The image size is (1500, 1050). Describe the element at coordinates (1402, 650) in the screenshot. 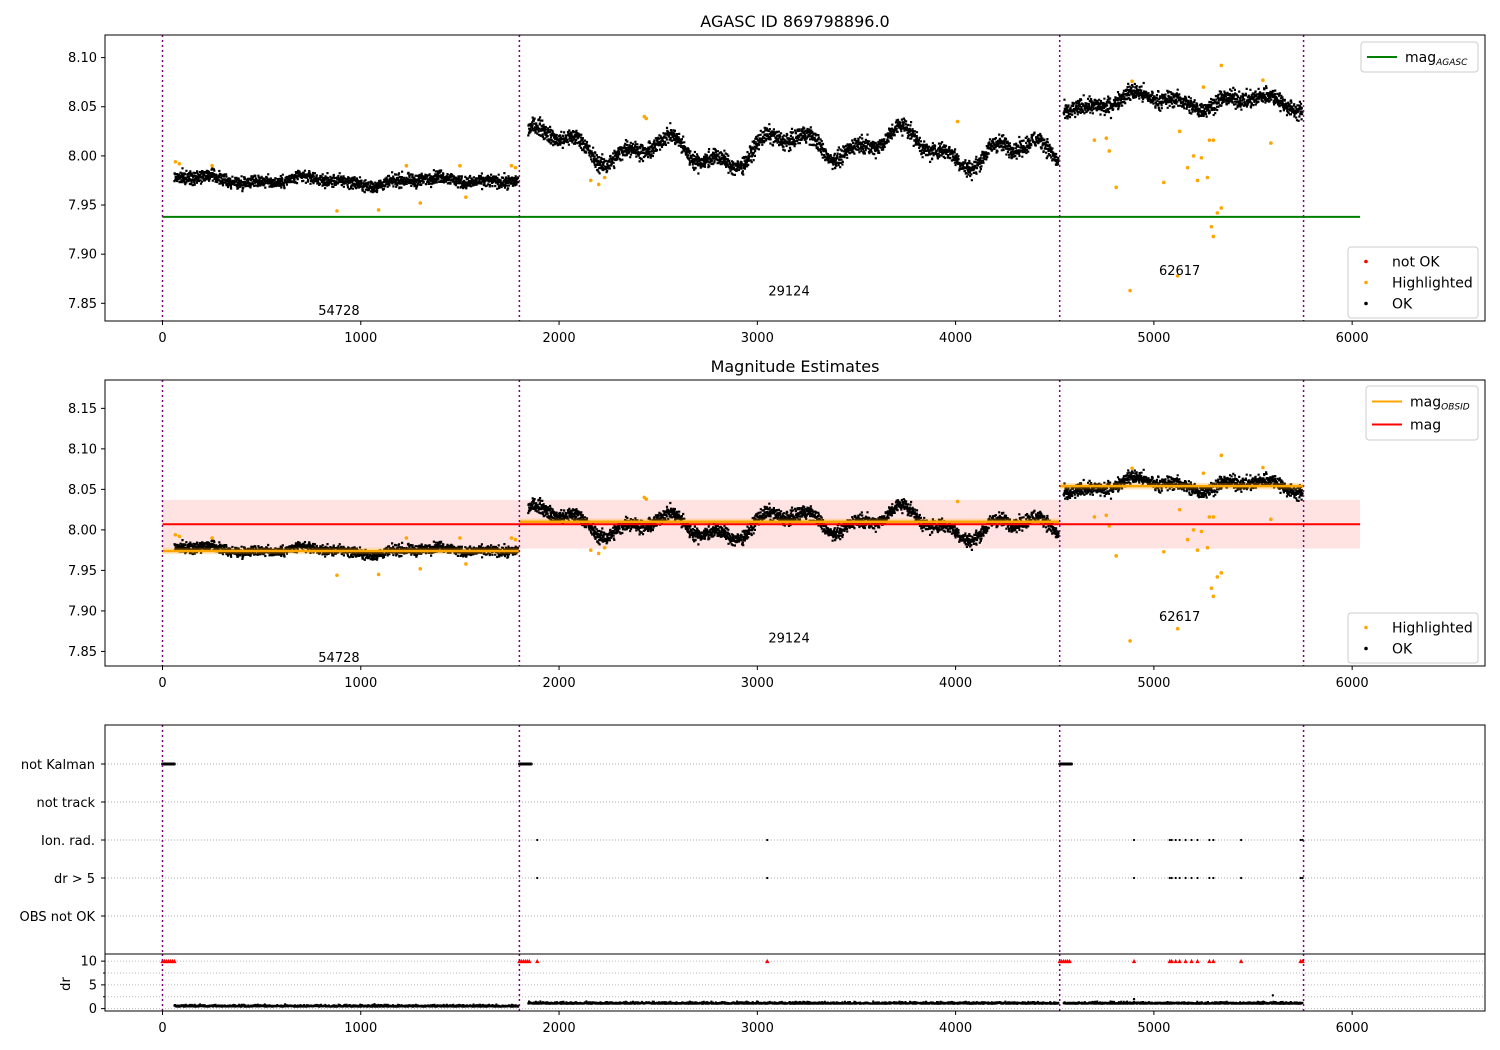

I see `legend-label: OK` at that location.